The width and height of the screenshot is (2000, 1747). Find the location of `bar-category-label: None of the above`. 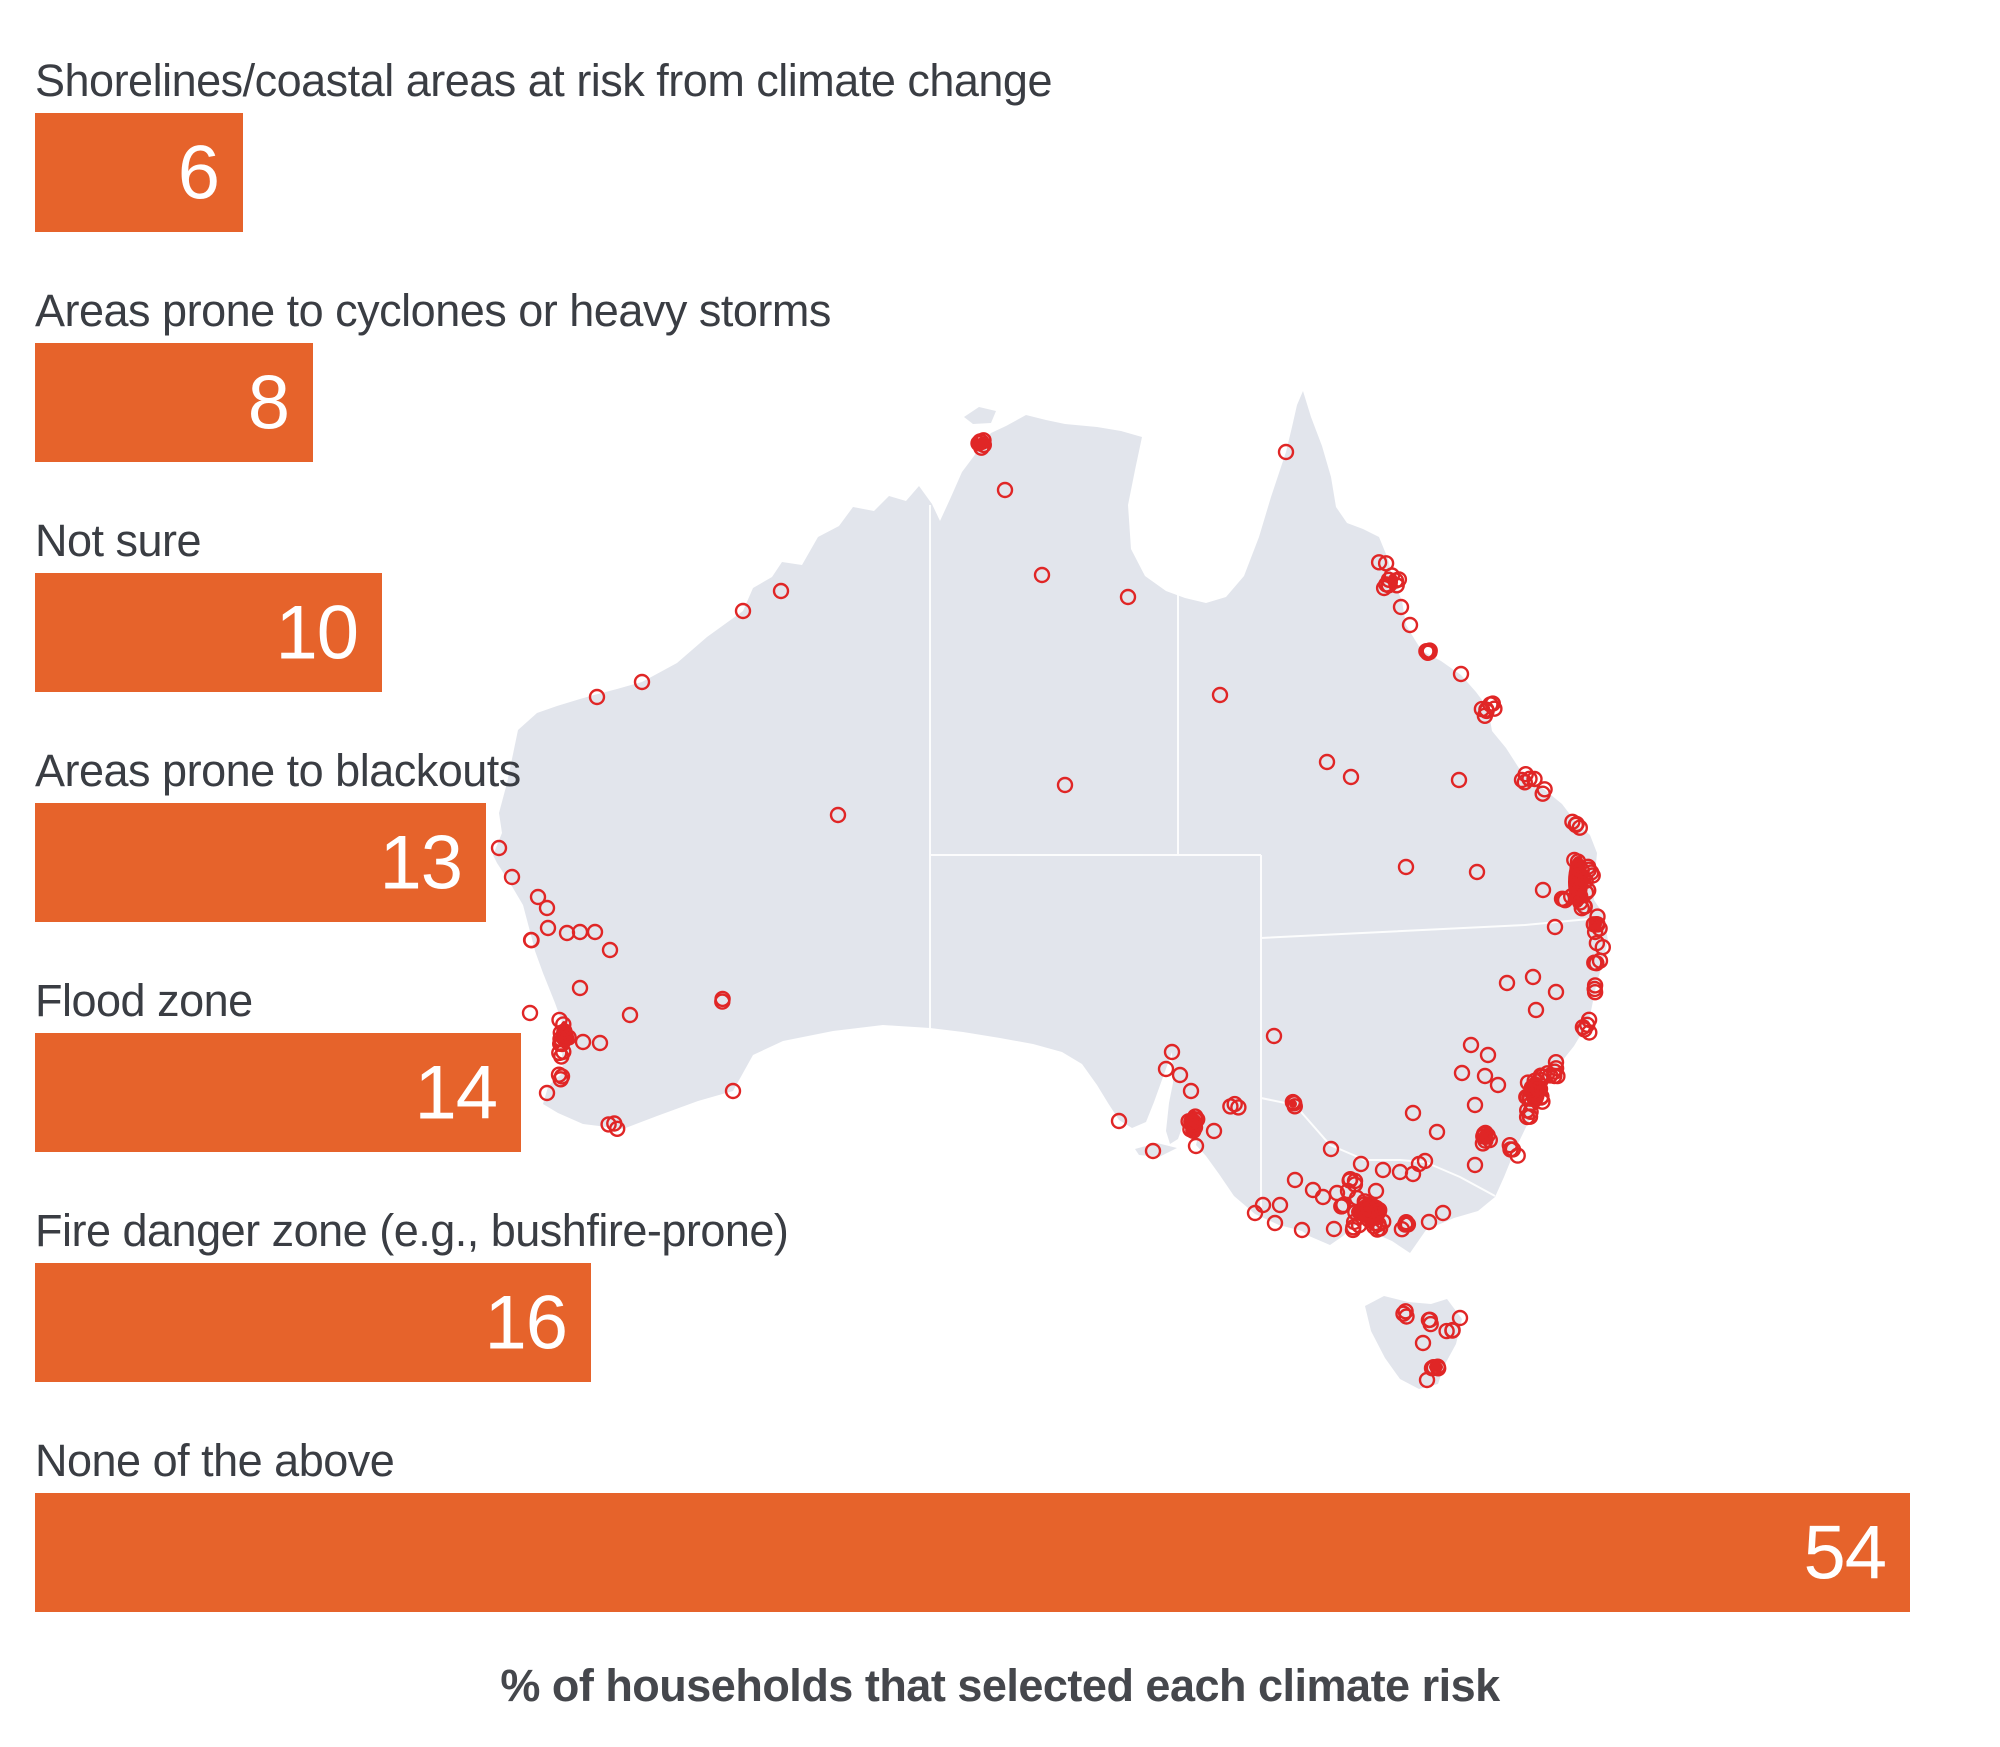

bar-category-label: None of the above is located at coordinates (215, 1460).